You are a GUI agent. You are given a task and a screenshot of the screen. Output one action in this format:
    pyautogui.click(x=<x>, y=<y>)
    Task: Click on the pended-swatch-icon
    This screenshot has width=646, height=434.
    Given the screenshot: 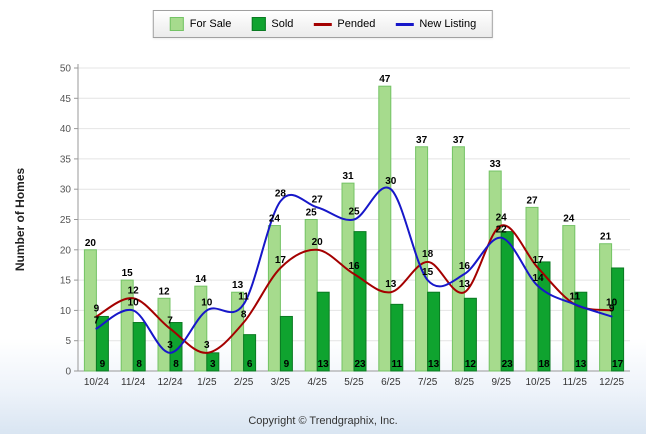 What is the action you would take?
    pyautogui.click(x=322, y=24)
    